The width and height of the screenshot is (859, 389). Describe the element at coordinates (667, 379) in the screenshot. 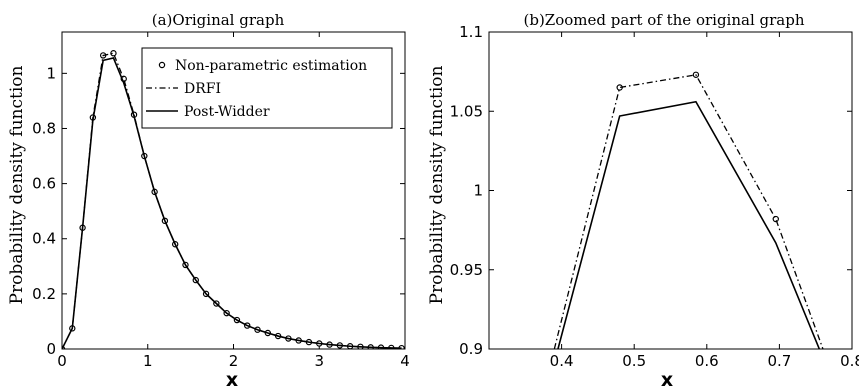

I see `panel-b-xlabel: x` at that location.